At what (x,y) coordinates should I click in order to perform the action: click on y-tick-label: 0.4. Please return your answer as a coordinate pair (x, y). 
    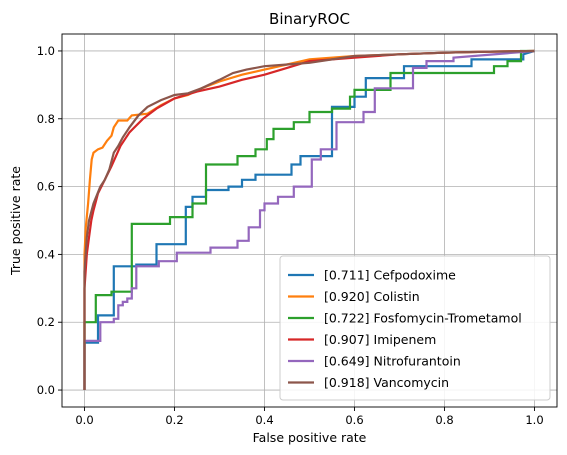
    Looking at the image, I should click on (46, 254).